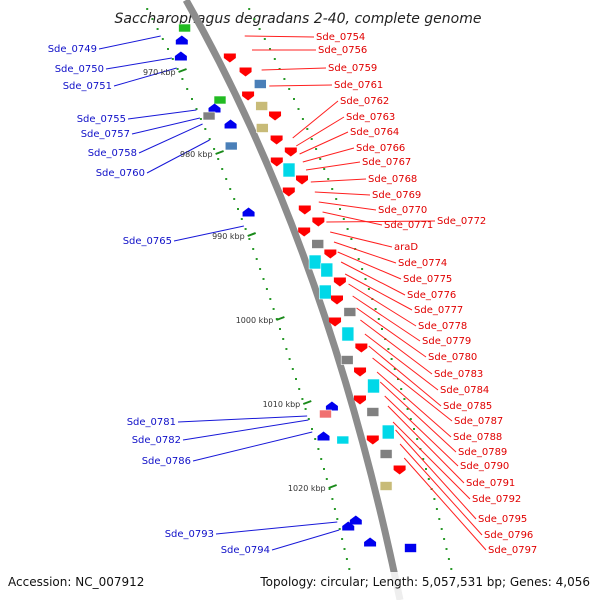 This screenshot has width=600, height=600. I want to click on gene-label-right: Sde_0790, so click(484, 466).